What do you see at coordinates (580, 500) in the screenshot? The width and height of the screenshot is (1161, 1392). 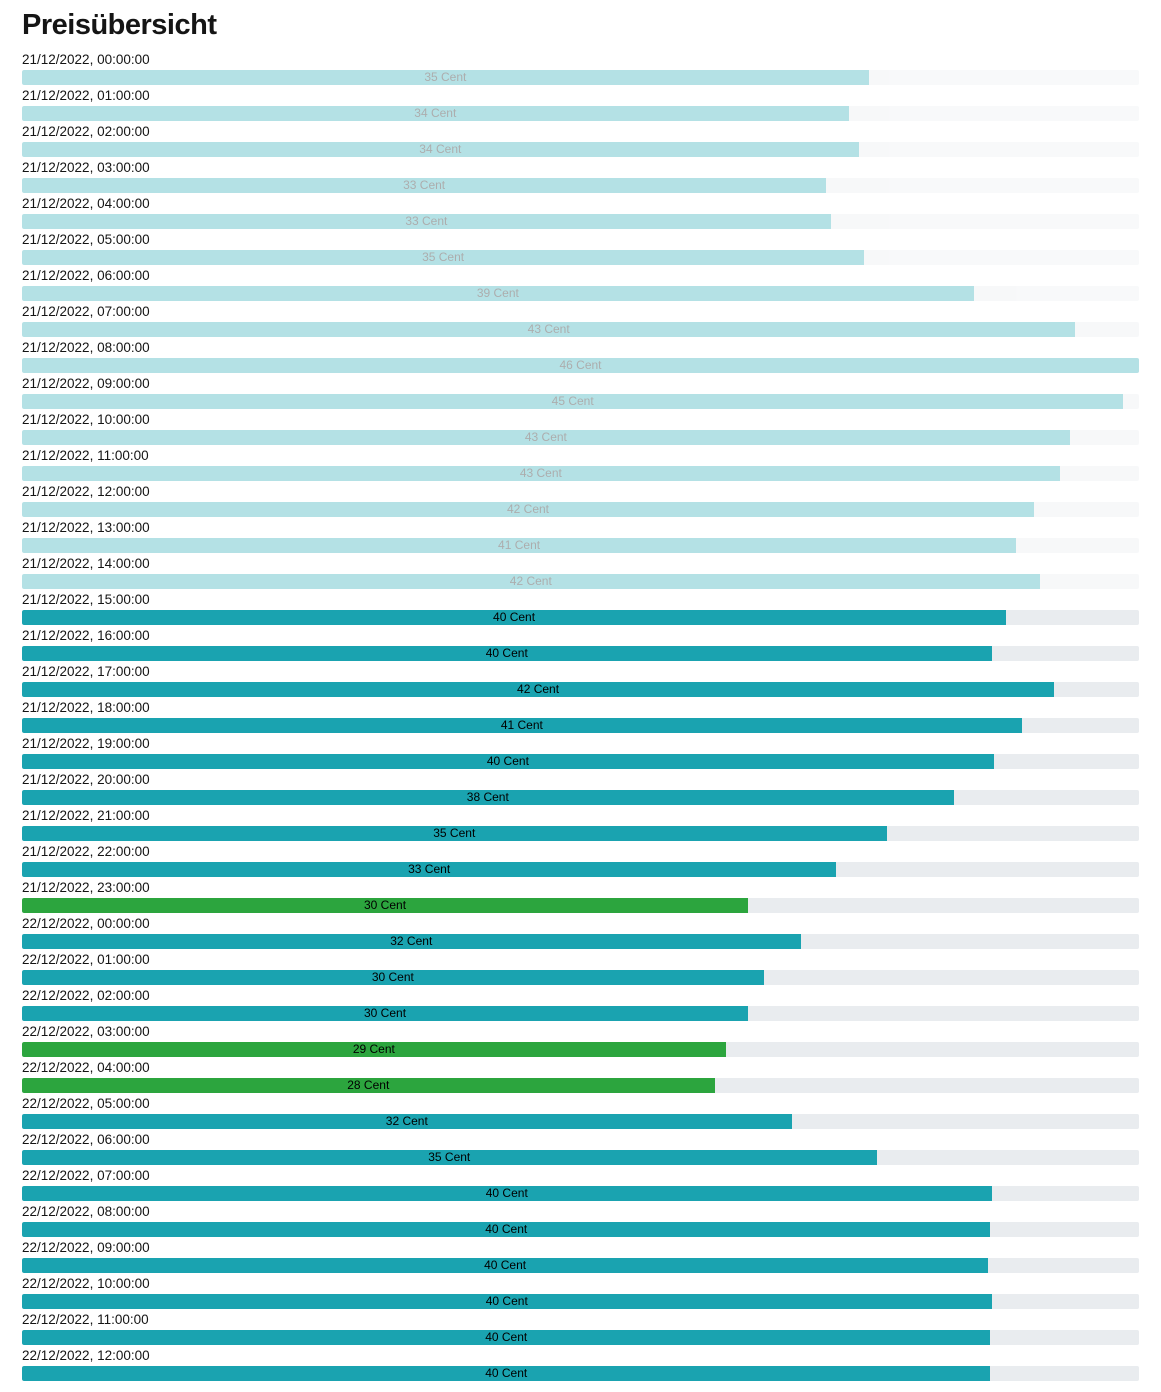 I see `price-row: 21/12/2022, 12:00:00 42 Cent` at bounding box center [580, 500].